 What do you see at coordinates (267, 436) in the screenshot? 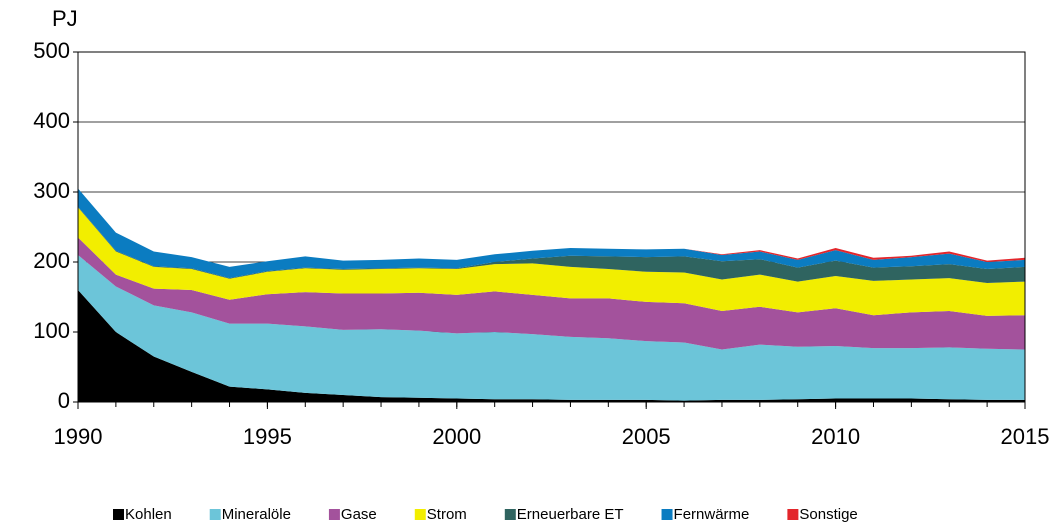
I see `x-tick-label: 1995` at bounding box center [267, 436].